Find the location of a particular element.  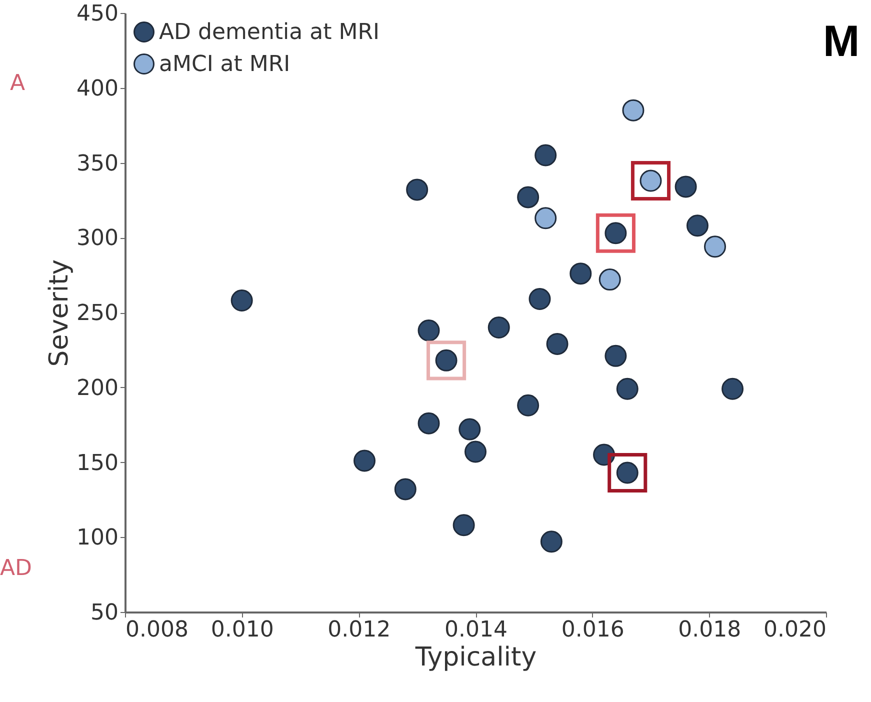

x-tick-label: 0.020 is located at coordinates (795, 630).